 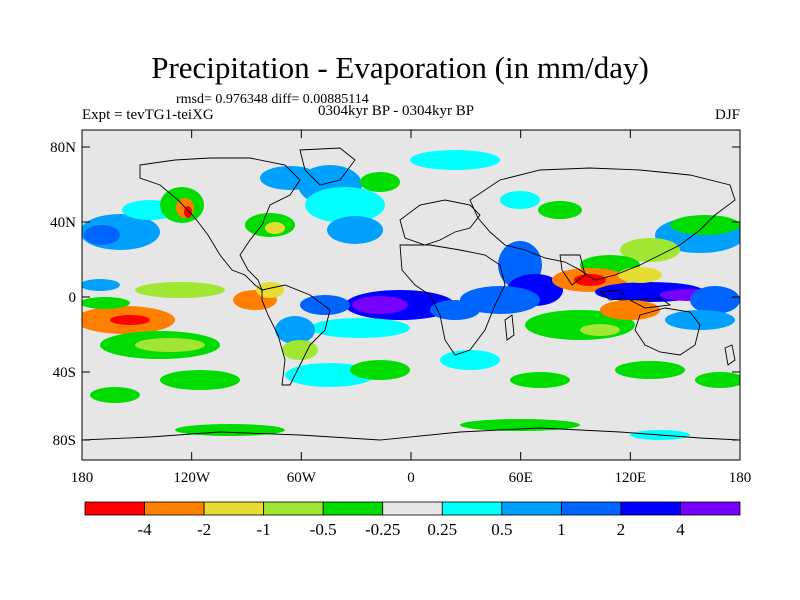 What do you see at coordinates (63, 148) in the screenshot?
I see `lat-tick-label: 80N` at bounding box center [63, 148].